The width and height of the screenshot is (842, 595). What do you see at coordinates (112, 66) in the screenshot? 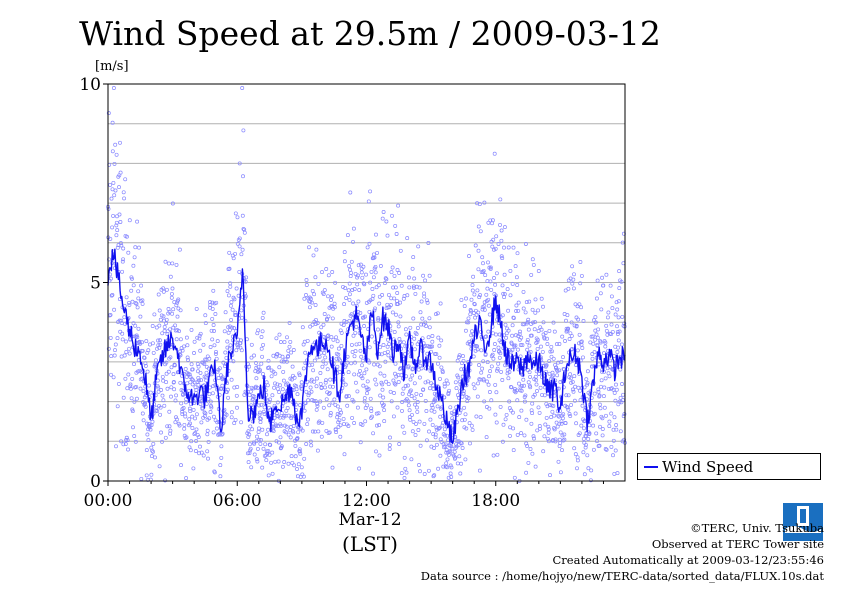
I see `y-axis-label: [m/s]` at bounding box center [112, 66].